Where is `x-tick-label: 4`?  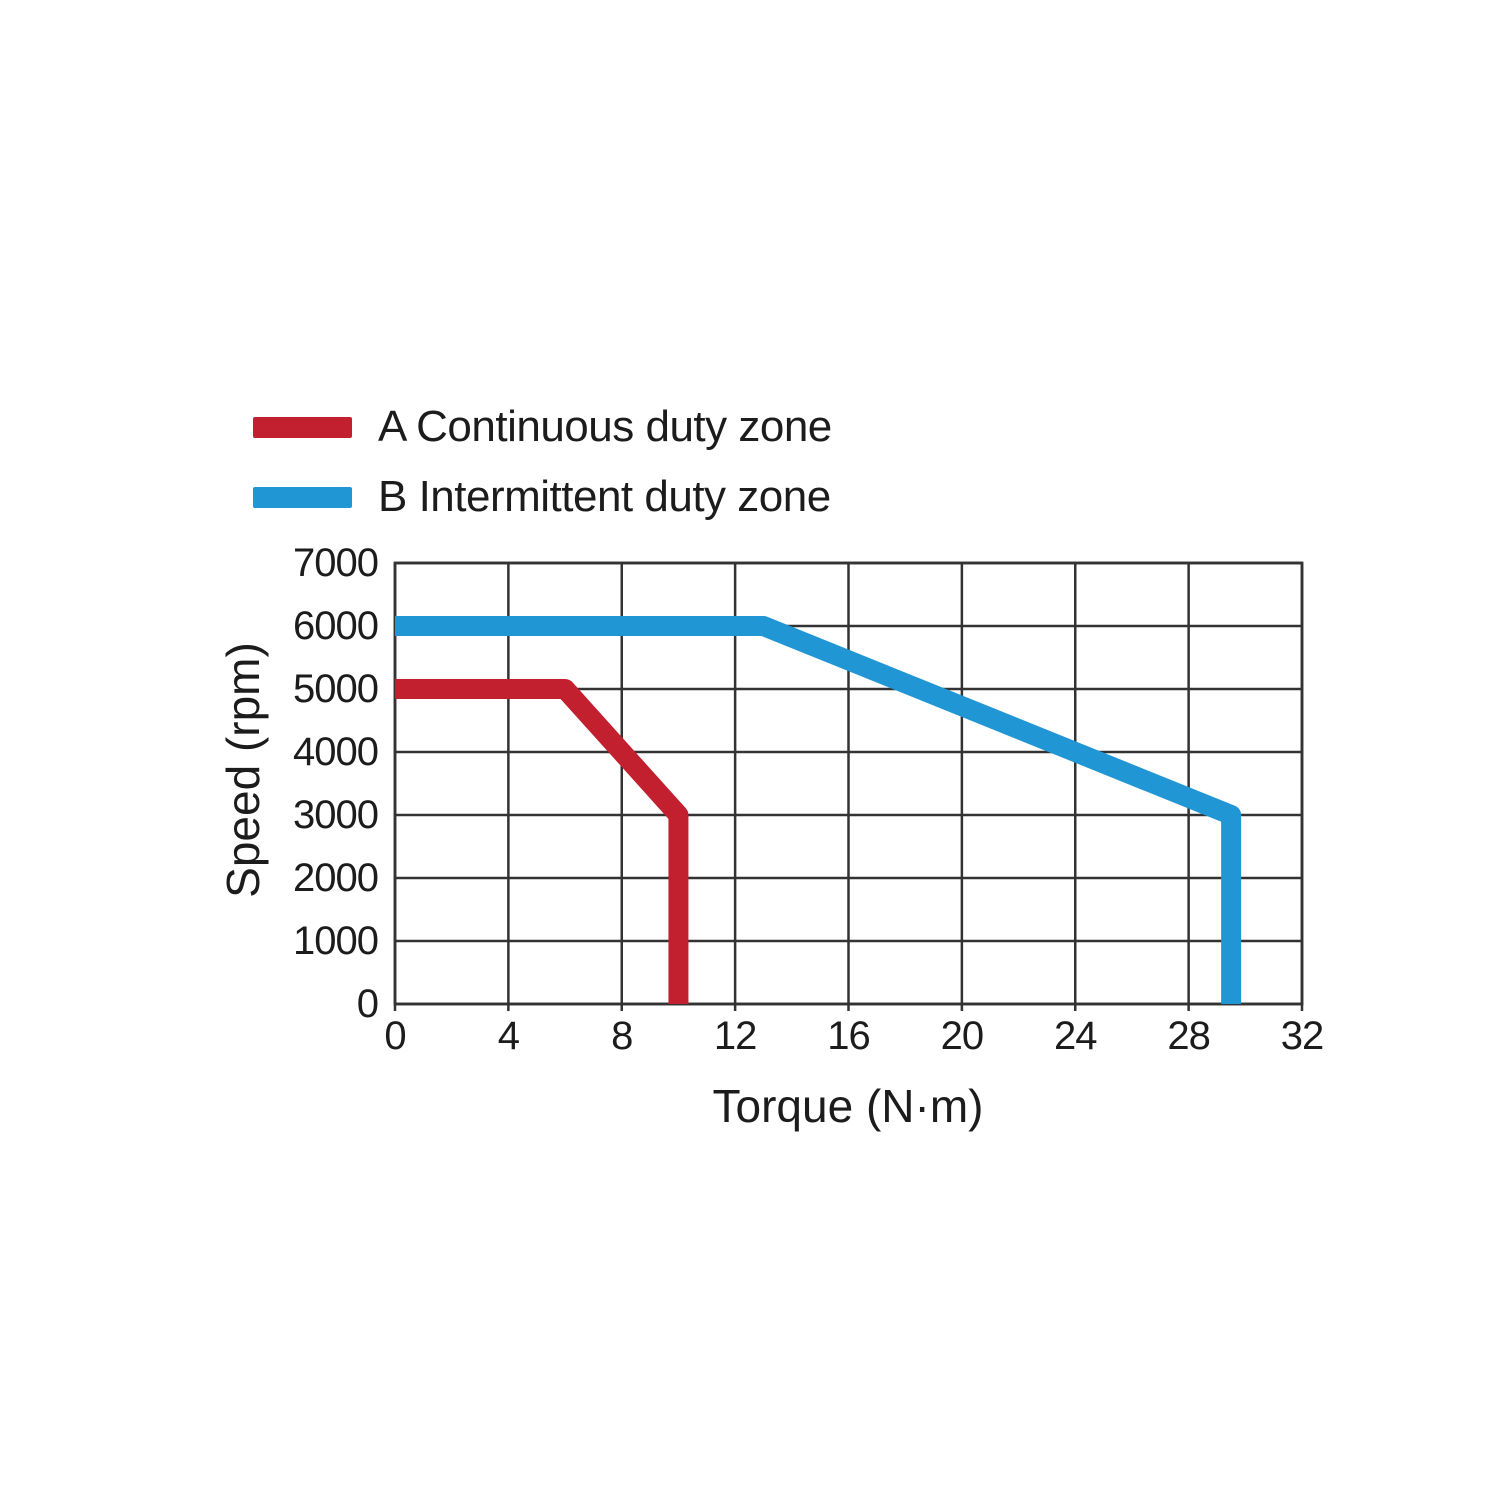
x-tick-label: 4 is located at coordinates (508, 1036).